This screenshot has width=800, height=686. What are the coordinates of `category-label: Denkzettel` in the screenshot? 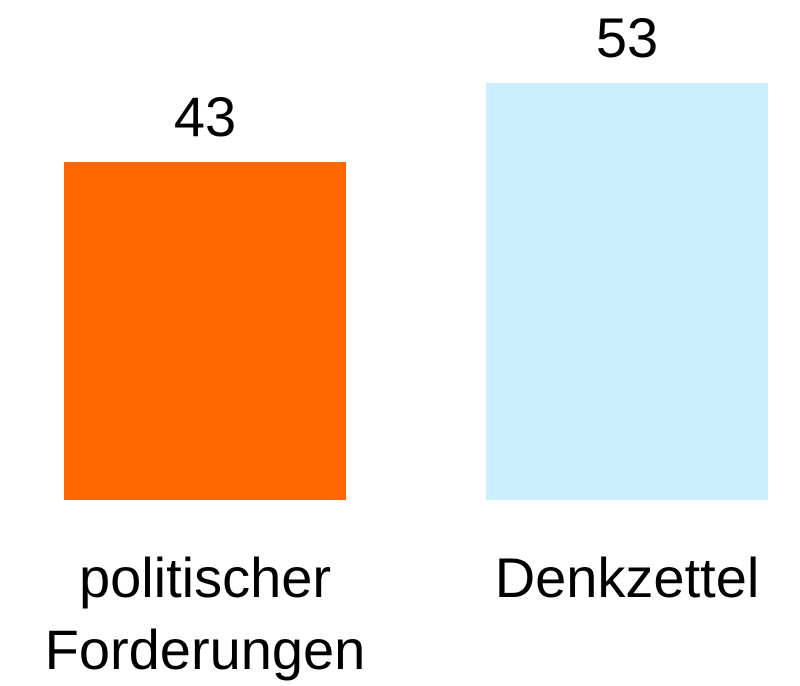 It's located at (627, 577).